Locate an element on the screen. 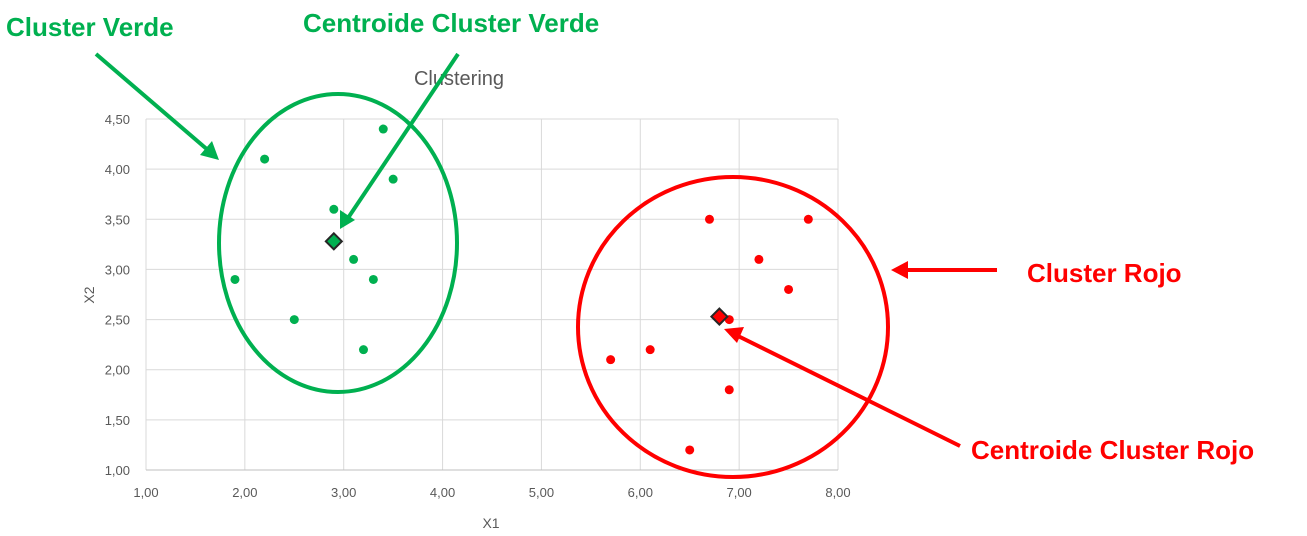  x-tick-label: 6,00 is located at coordinates (640, 492).